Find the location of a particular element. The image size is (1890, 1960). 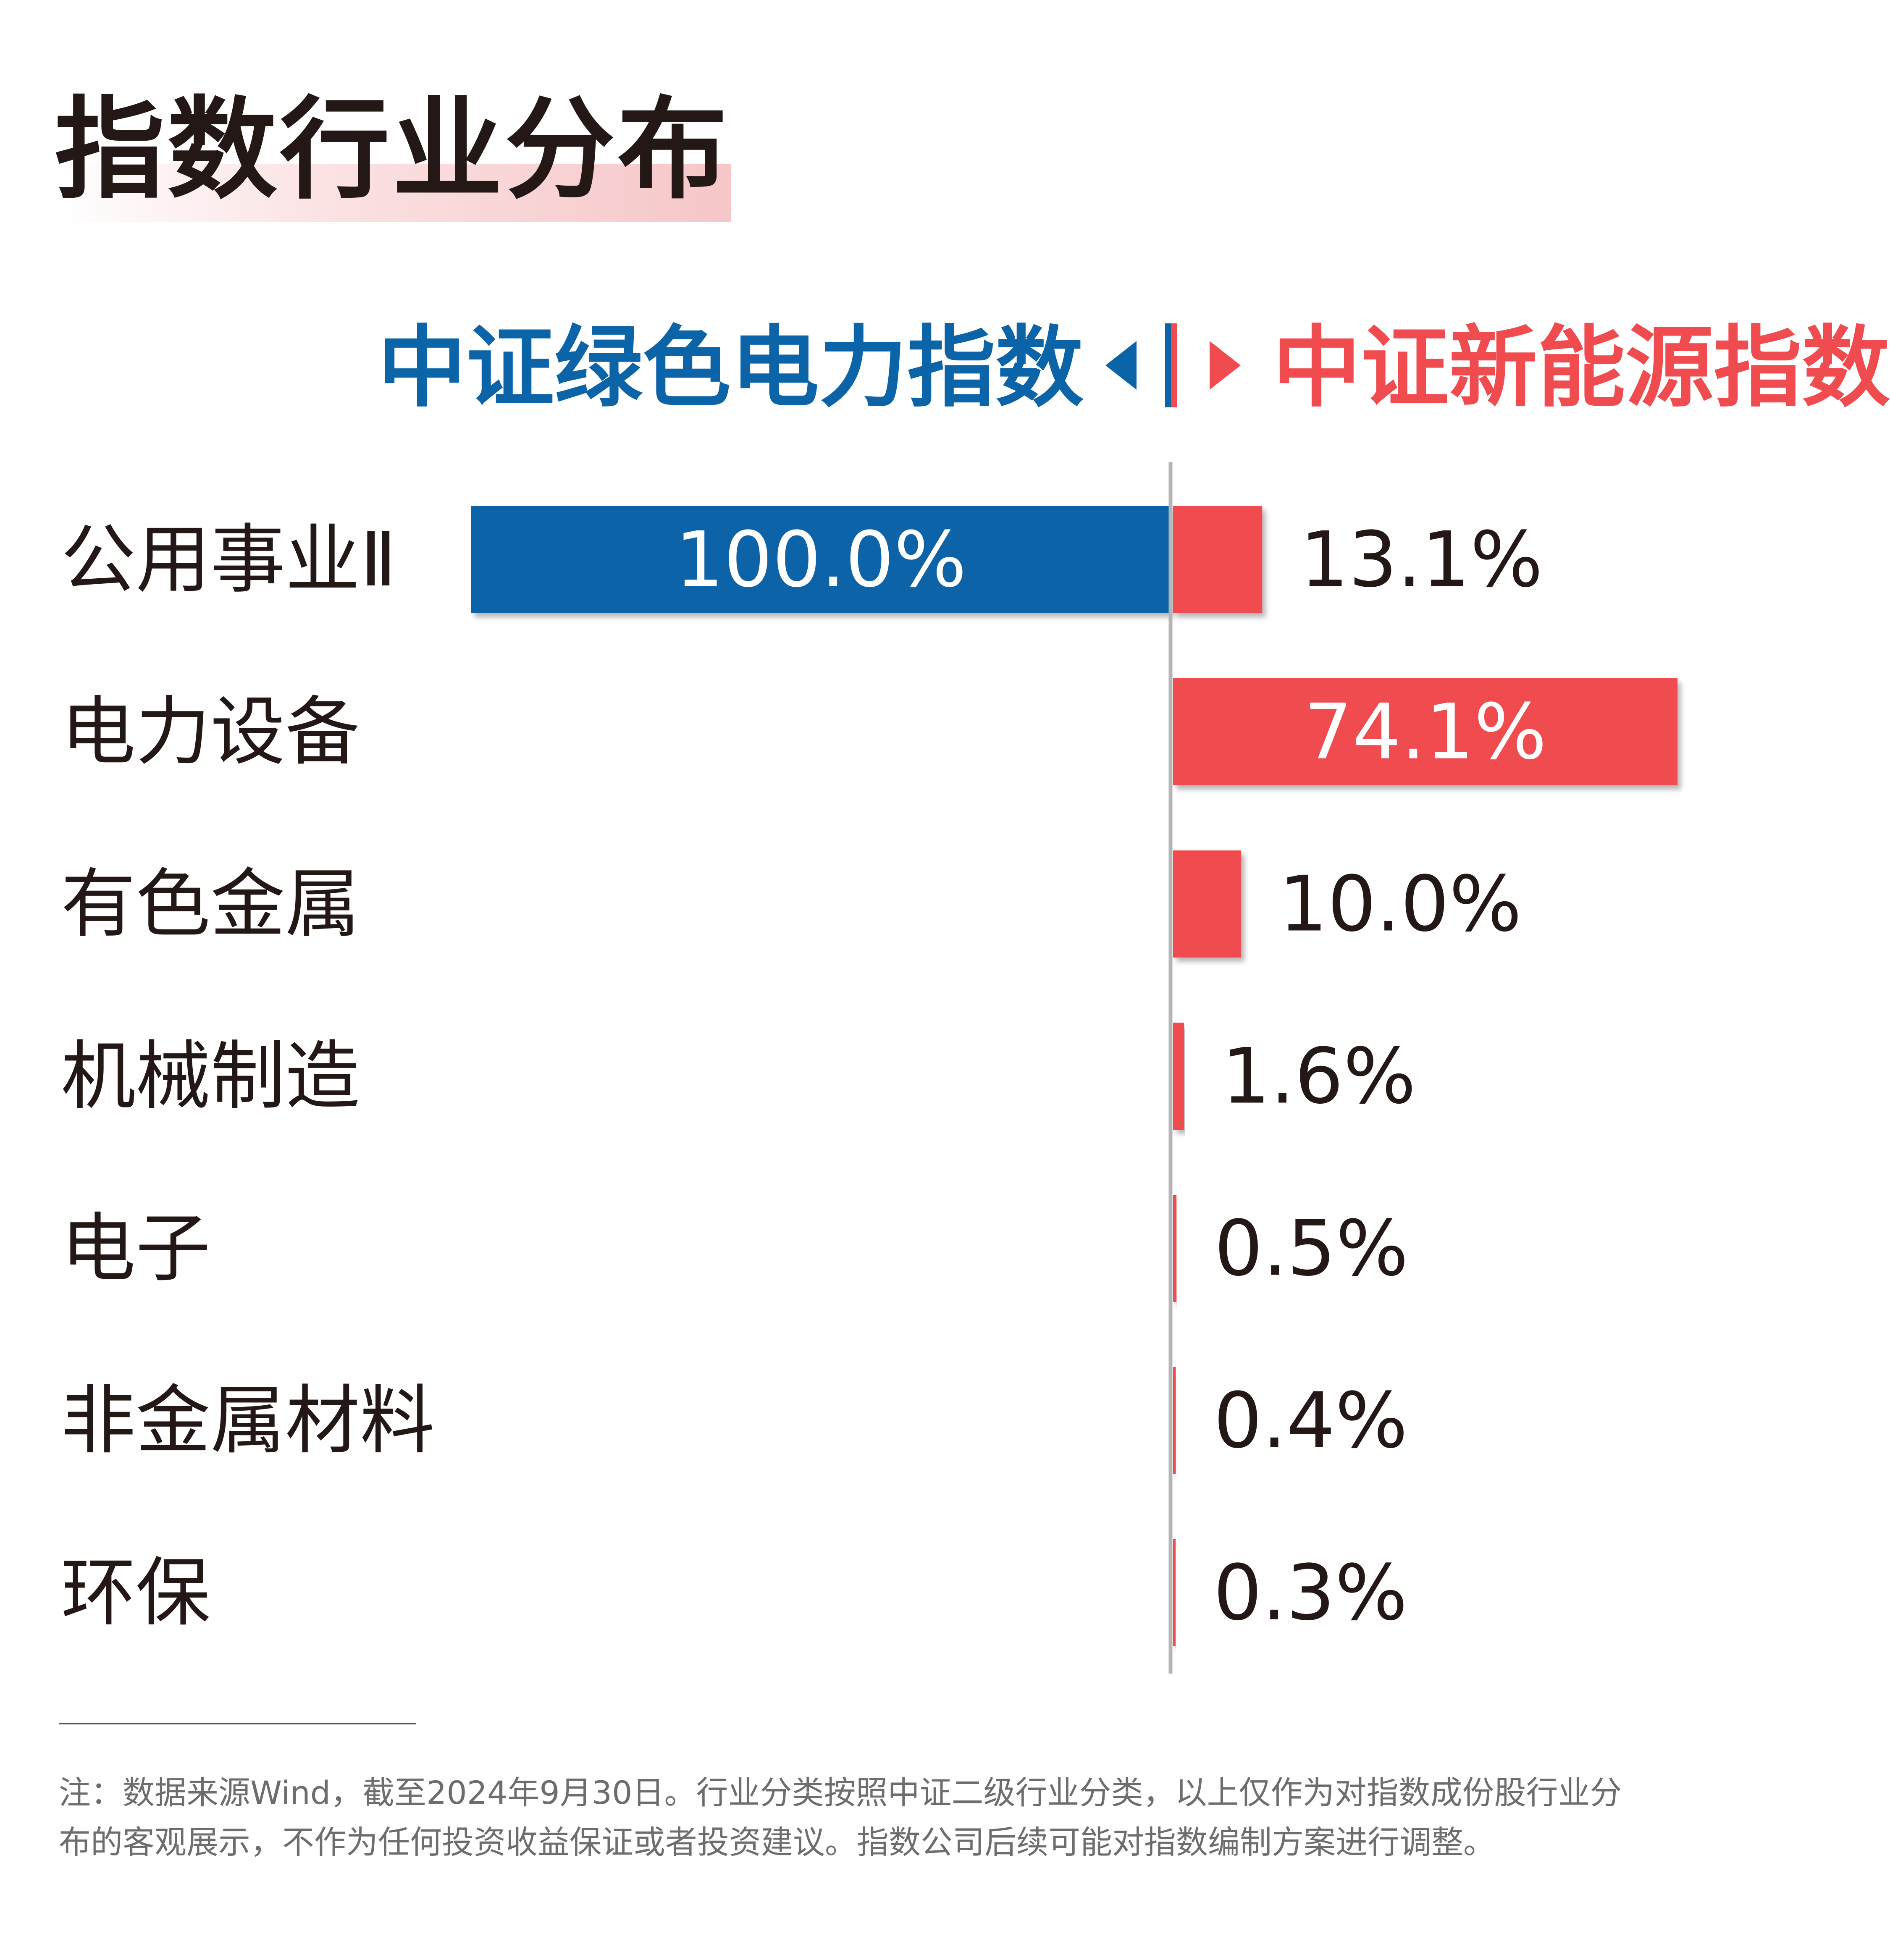

legend-left-arrow-icon is located at coordinates (1121, 365).